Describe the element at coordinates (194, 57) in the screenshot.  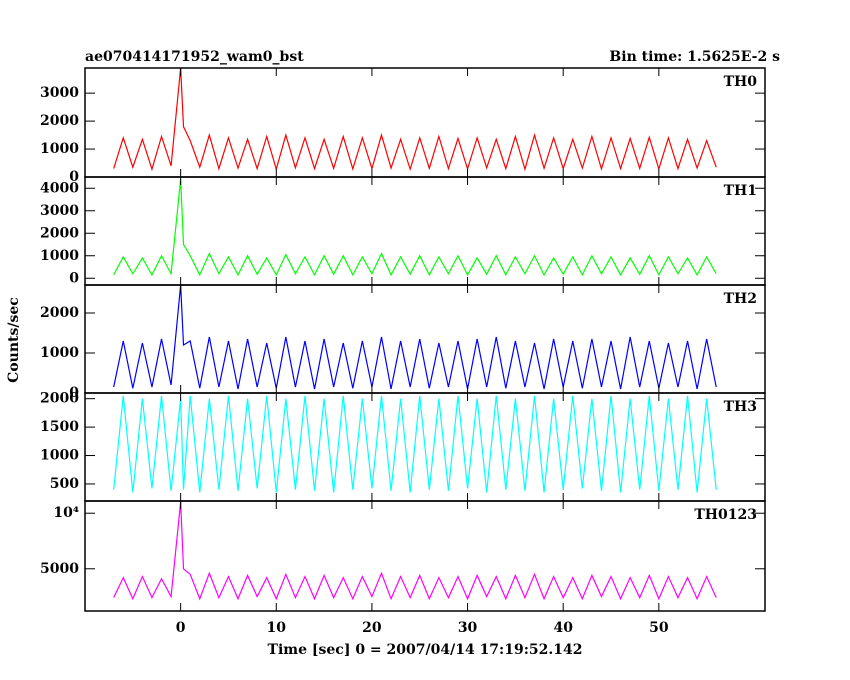
I see `chart-title: ae070414171952_wam0_bst` at that location.